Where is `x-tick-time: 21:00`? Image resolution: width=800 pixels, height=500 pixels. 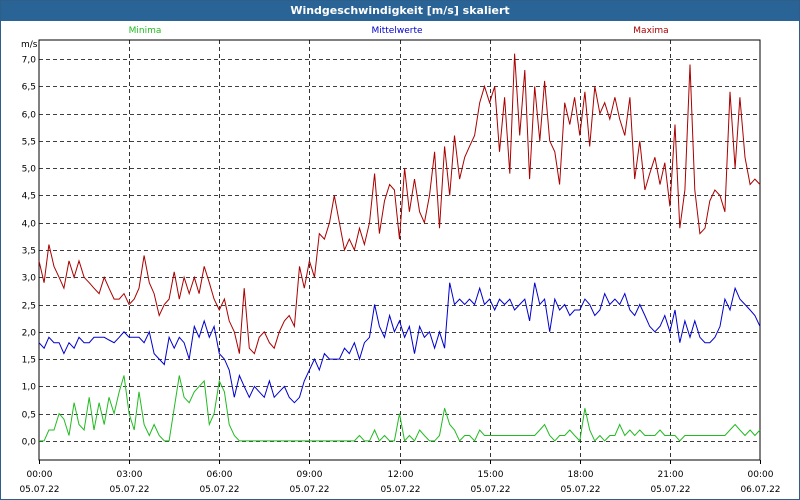
x-tick-time: 21:00 is located at coordinates (671, 475).